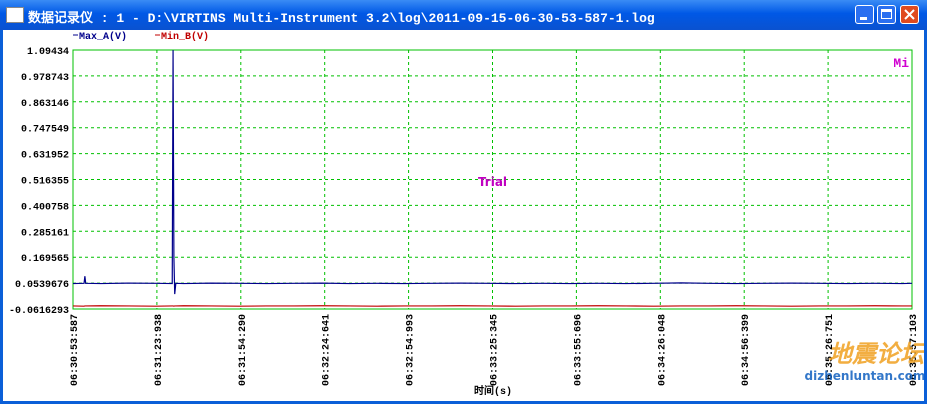  Describe the element at coordinates (876, 353) in the screenshot. I see `watermark-text: 地震论坛` at that location.